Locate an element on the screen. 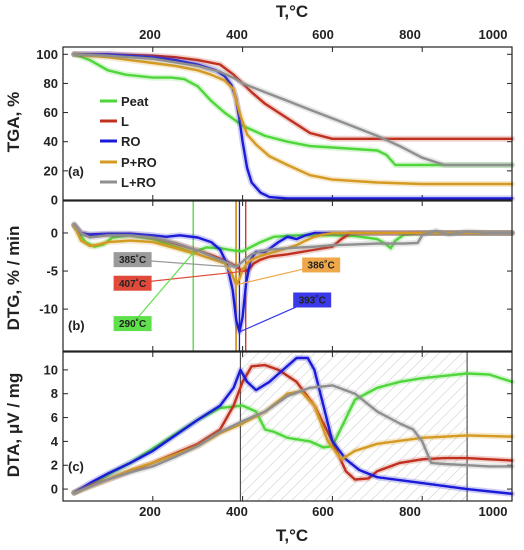  x-axis-title-top: T,°C is located at coordinates (292, 11).